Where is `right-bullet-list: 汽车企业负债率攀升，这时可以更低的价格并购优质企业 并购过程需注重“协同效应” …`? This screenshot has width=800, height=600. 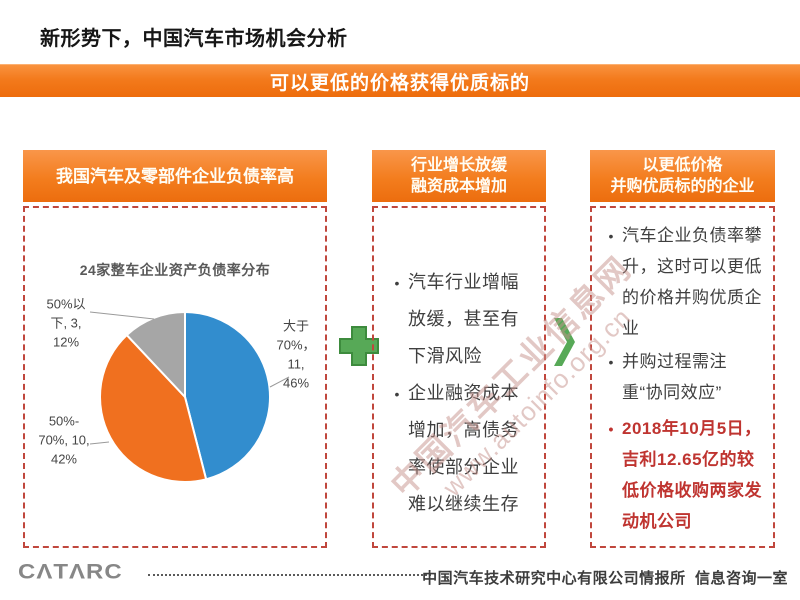 right-bullet-list: 汽车企业负债率攀升，这时可以更低的价格并购优质企业 并购过程需注重“协同效应” … is located at coordinates (682, 373).